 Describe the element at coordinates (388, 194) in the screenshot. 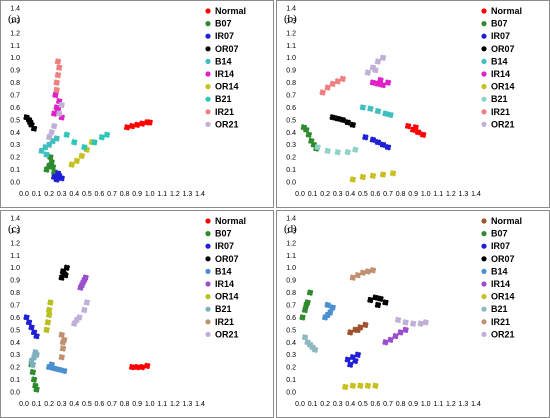

I see `x-tick-label: 0.7` at that location.